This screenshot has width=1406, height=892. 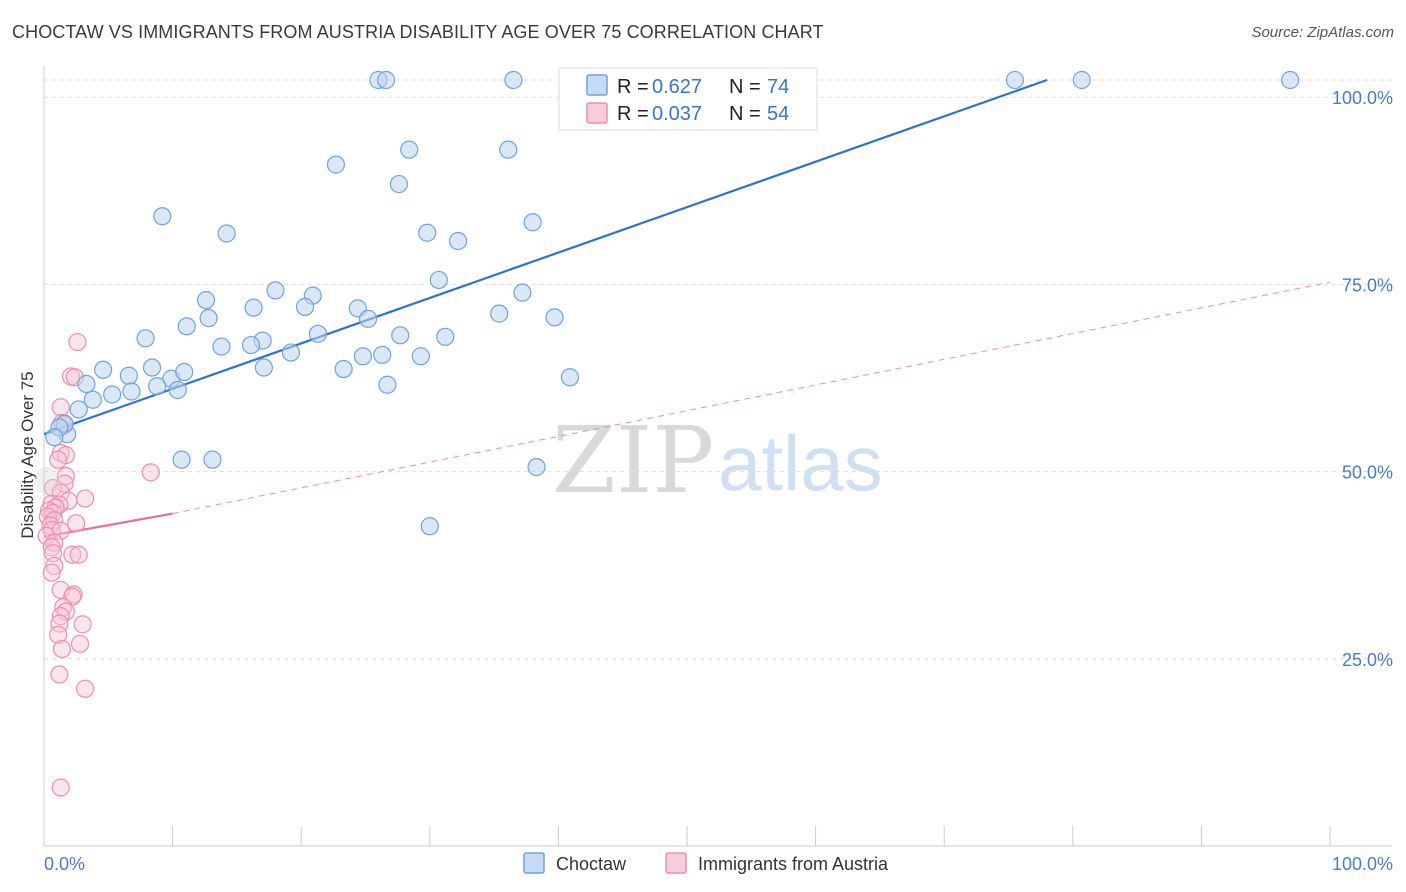 What do you see at coordinates (793, 864) in the screenshot?
I see `legend-label-austria: Immigrants from Austria` at bounding box center [793, 864].